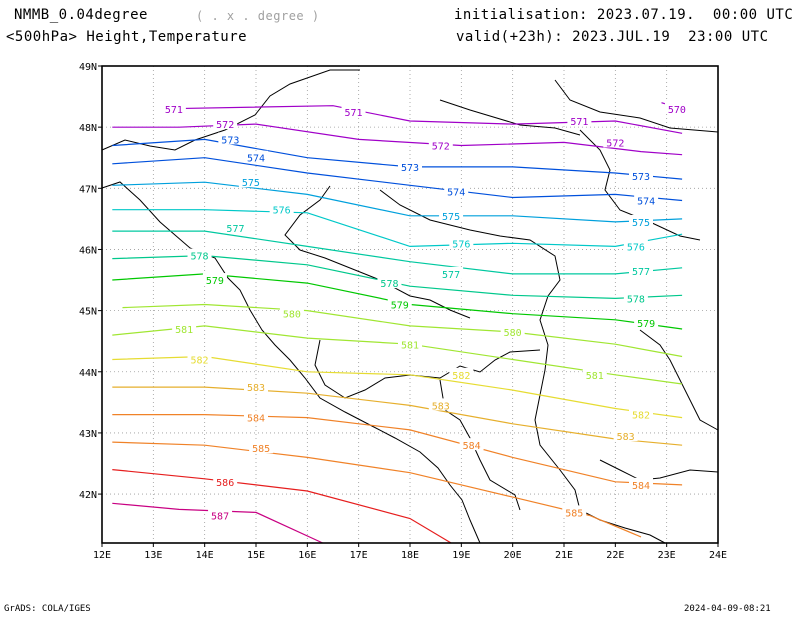 This screenshot has width=800, height=618. What do you see at coordinates (307, 555) in the screenshot?
I see `x-tick-label: 16E` at bounding box center [307, 555].